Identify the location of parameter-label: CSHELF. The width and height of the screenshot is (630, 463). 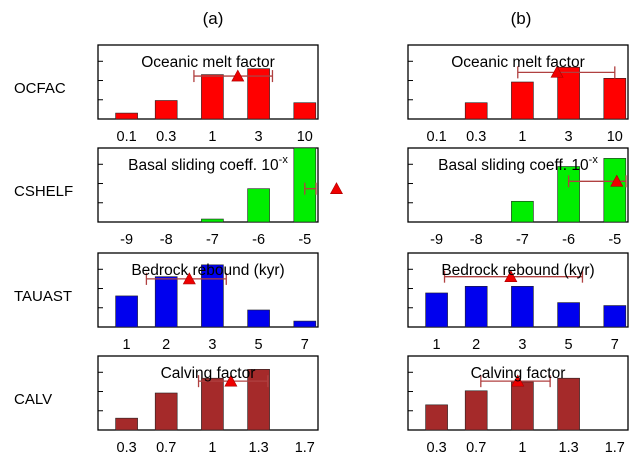
(43, 191).